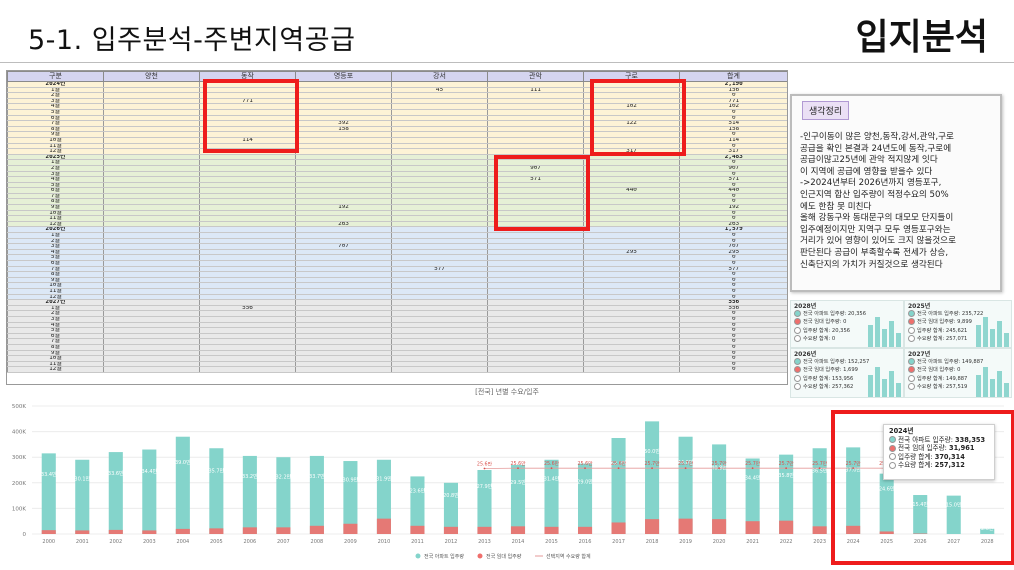  What do you see at coordinates (733, 101) in the screenshot?
I see `table-cell: 771` at bounding box center [733, 101].